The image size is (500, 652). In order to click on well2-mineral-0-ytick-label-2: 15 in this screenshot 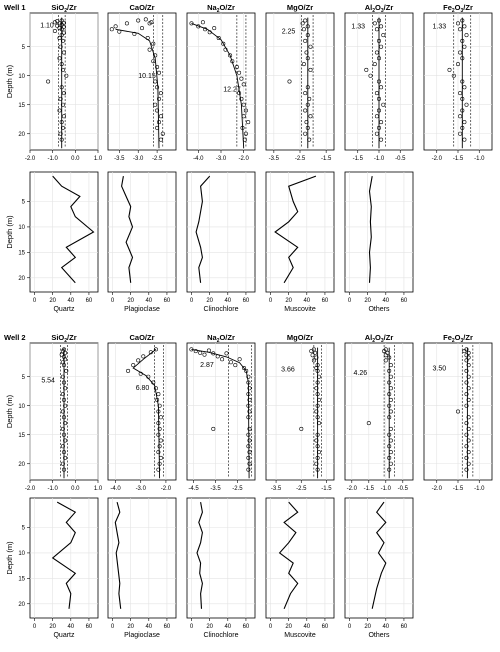, I will do `click(21, 580)`.